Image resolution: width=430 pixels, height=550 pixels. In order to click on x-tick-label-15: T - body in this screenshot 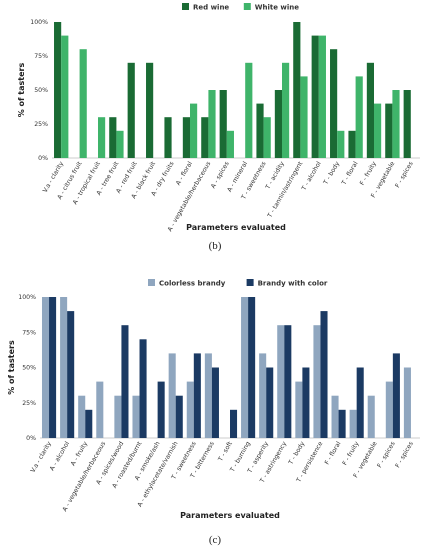, I will do `click(331, 173)`.